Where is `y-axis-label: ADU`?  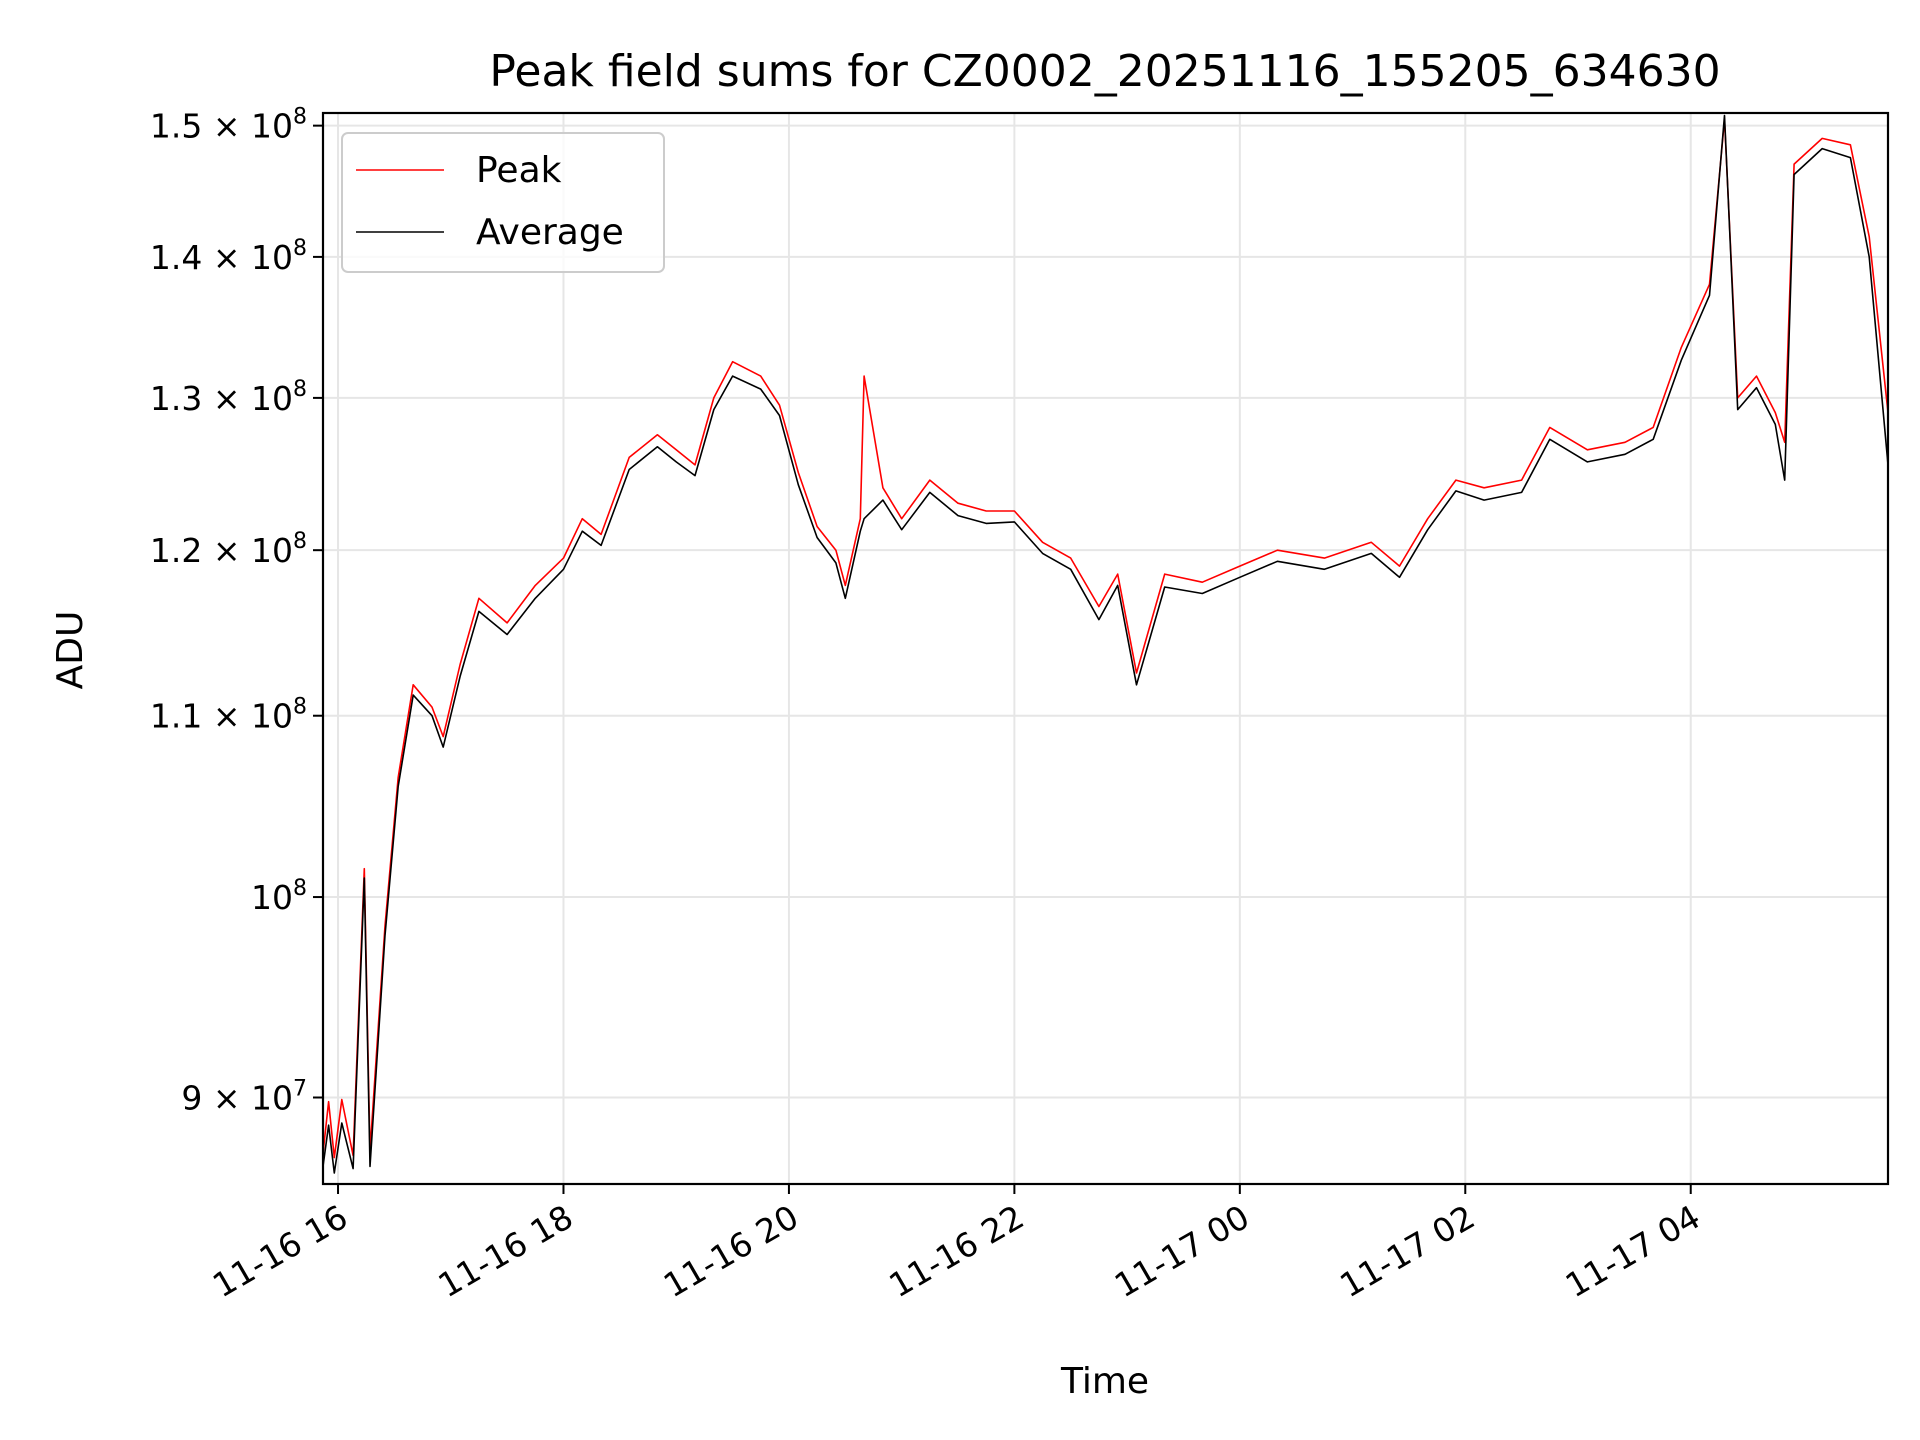
y-axis-label: ADU is located at coordinates (70, 650).